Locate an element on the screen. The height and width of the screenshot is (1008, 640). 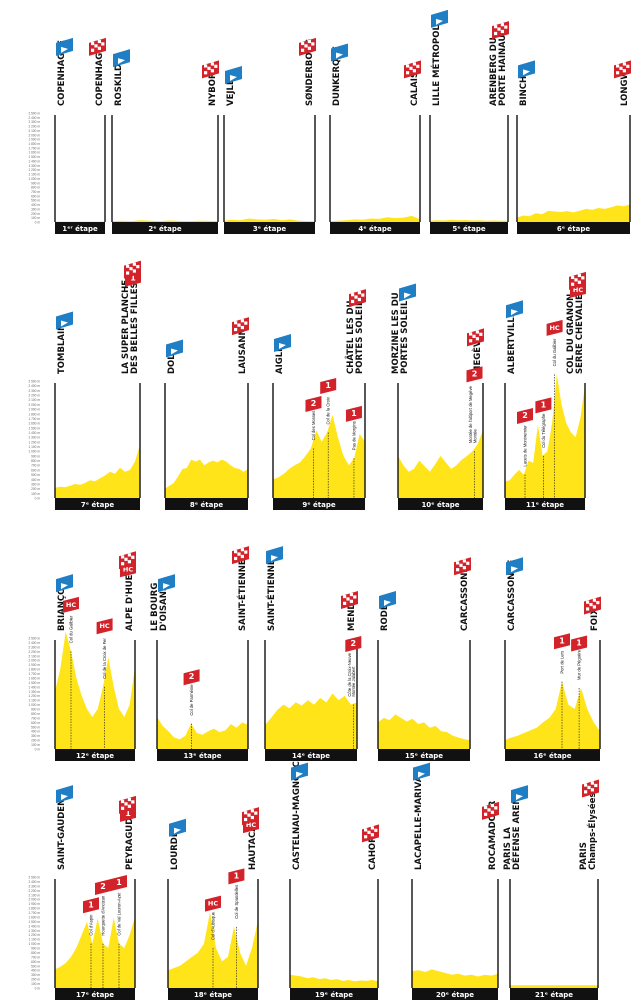
axis-tick-label: 1 700 m is located at coordinates (34, 419).